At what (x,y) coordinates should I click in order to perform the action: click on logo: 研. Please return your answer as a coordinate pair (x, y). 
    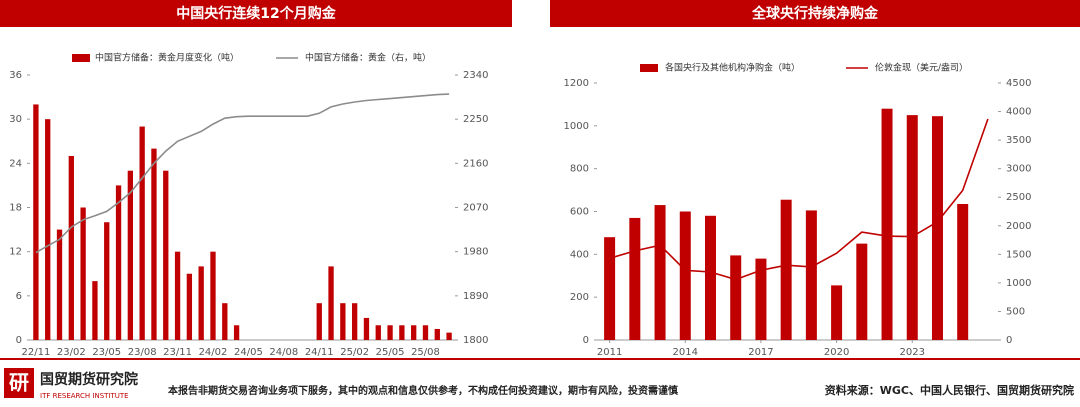
    Looking at the image, I should click on (19, 383).